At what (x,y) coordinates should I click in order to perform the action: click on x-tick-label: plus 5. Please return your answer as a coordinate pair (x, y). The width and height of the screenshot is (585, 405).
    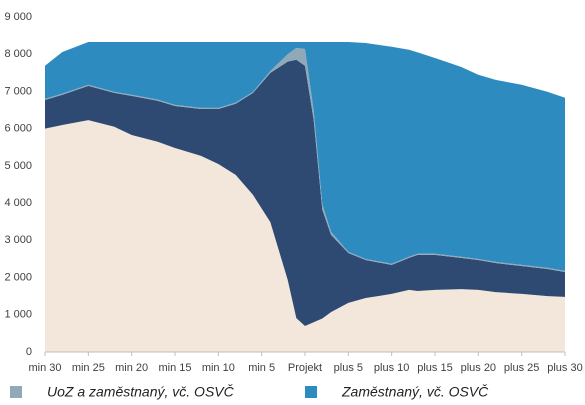
    Looking at the image, I should click on (348, 368).